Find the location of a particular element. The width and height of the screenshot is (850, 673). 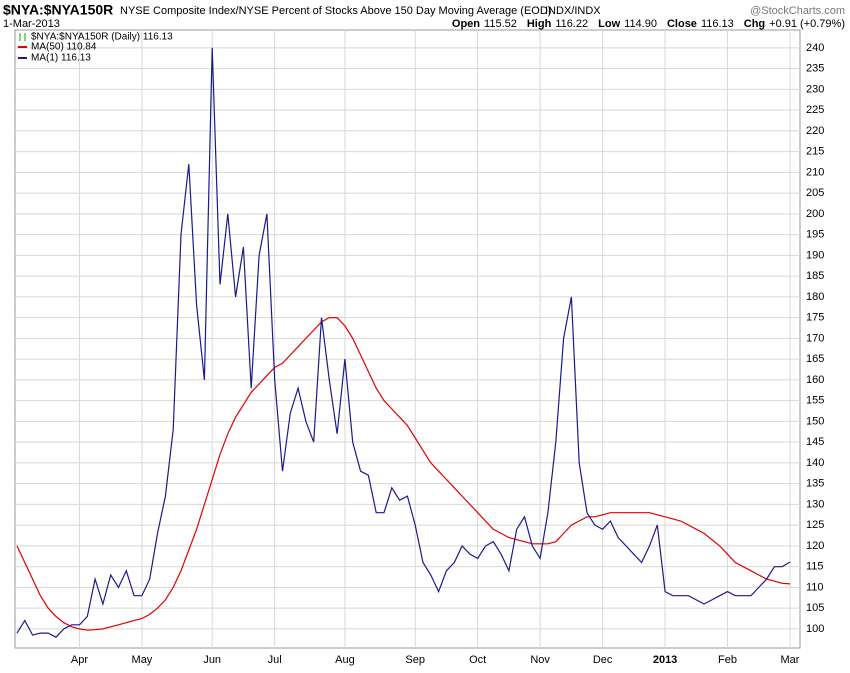

date: 1-Mar-2013 is located at coordinates (31, 24).